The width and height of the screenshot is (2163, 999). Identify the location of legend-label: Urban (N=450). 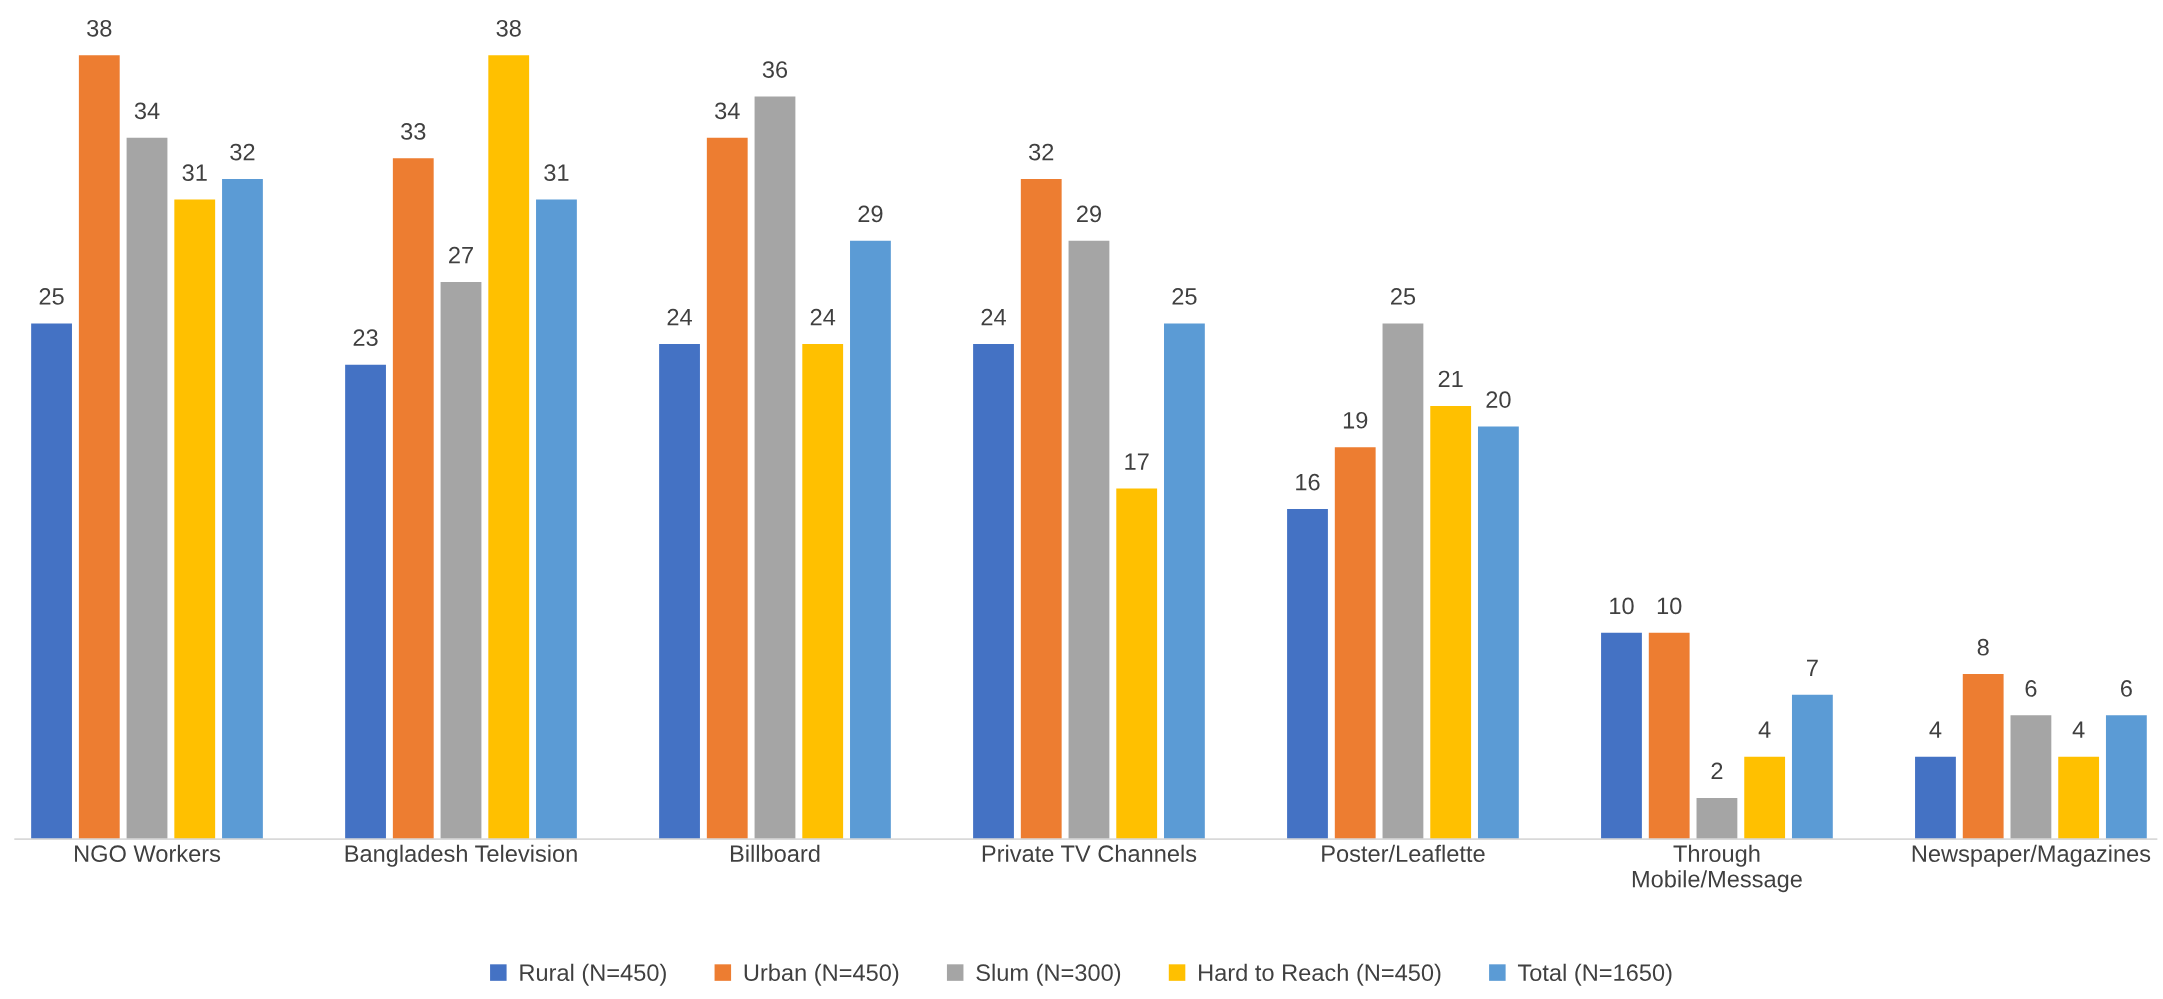
(821, 974).